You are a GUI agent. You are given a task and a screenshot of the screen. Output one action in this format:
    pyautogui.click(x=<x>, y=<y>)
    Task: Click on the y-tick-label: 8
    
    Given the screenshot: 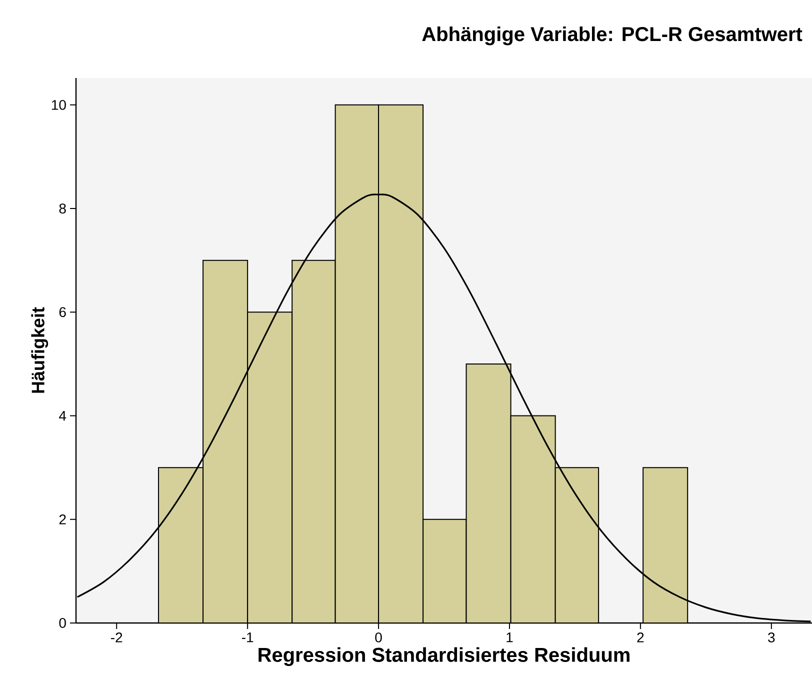 What is the action you would take?
    pyautogui.click(x=62, y=209)
    